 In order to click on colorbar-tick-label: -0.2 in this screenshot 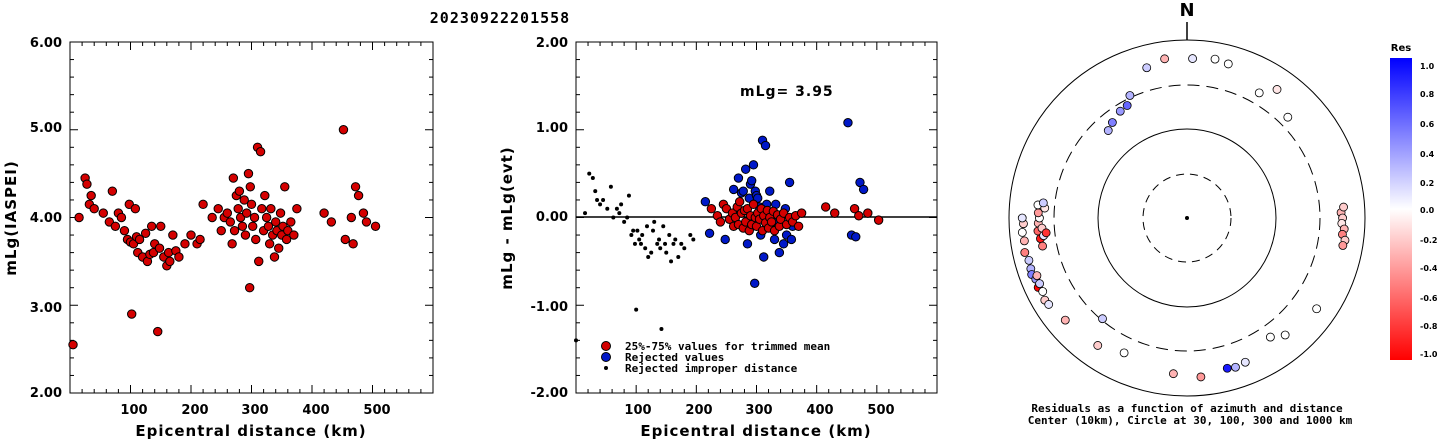, I will do `click(1428, 240)`.